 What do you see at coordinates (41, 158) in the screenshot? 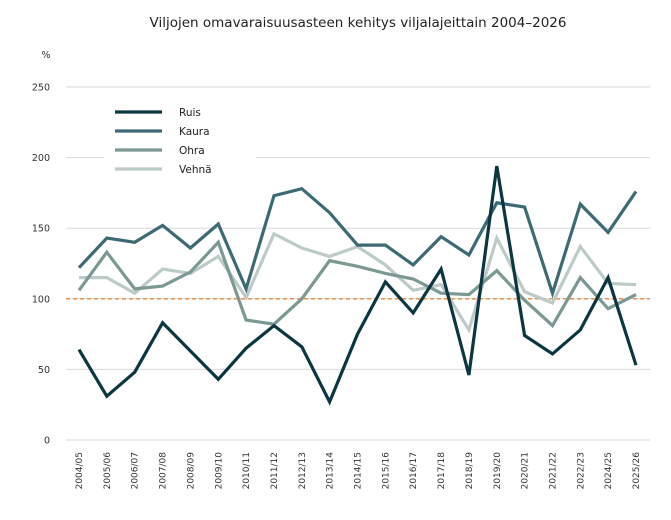
I see `y-tick-label-200: 200` at bounding box center [41, 158].